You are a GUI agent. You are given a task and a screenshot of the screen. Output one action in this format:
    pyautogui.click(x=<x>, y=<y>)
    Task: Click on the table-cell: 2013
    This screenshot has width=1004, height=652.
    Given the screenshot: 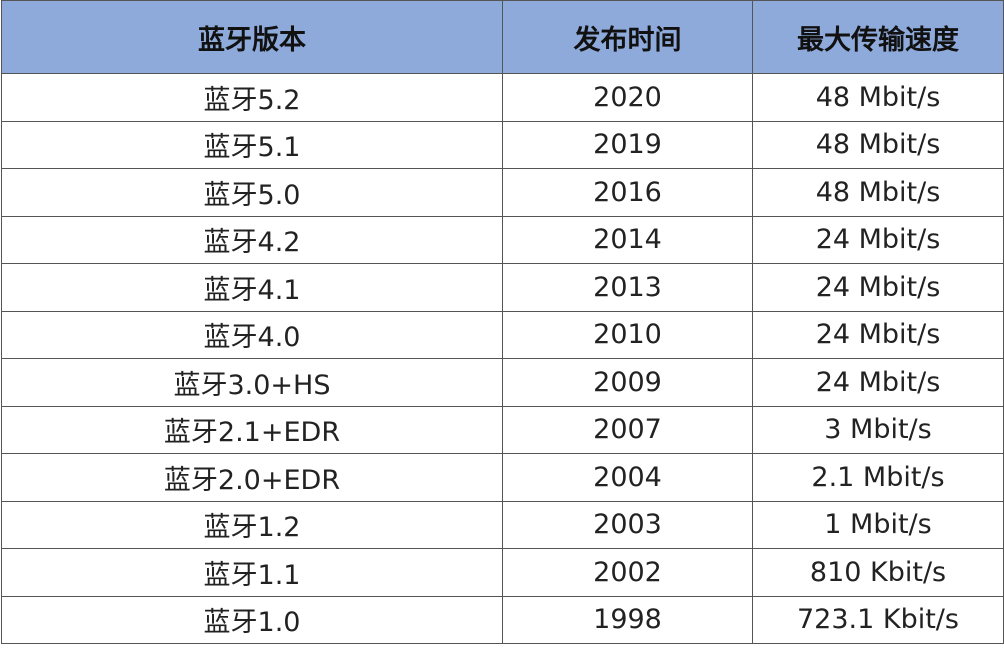 What is the action you would take?
    pyautogui.click(x=627, y=287)
    